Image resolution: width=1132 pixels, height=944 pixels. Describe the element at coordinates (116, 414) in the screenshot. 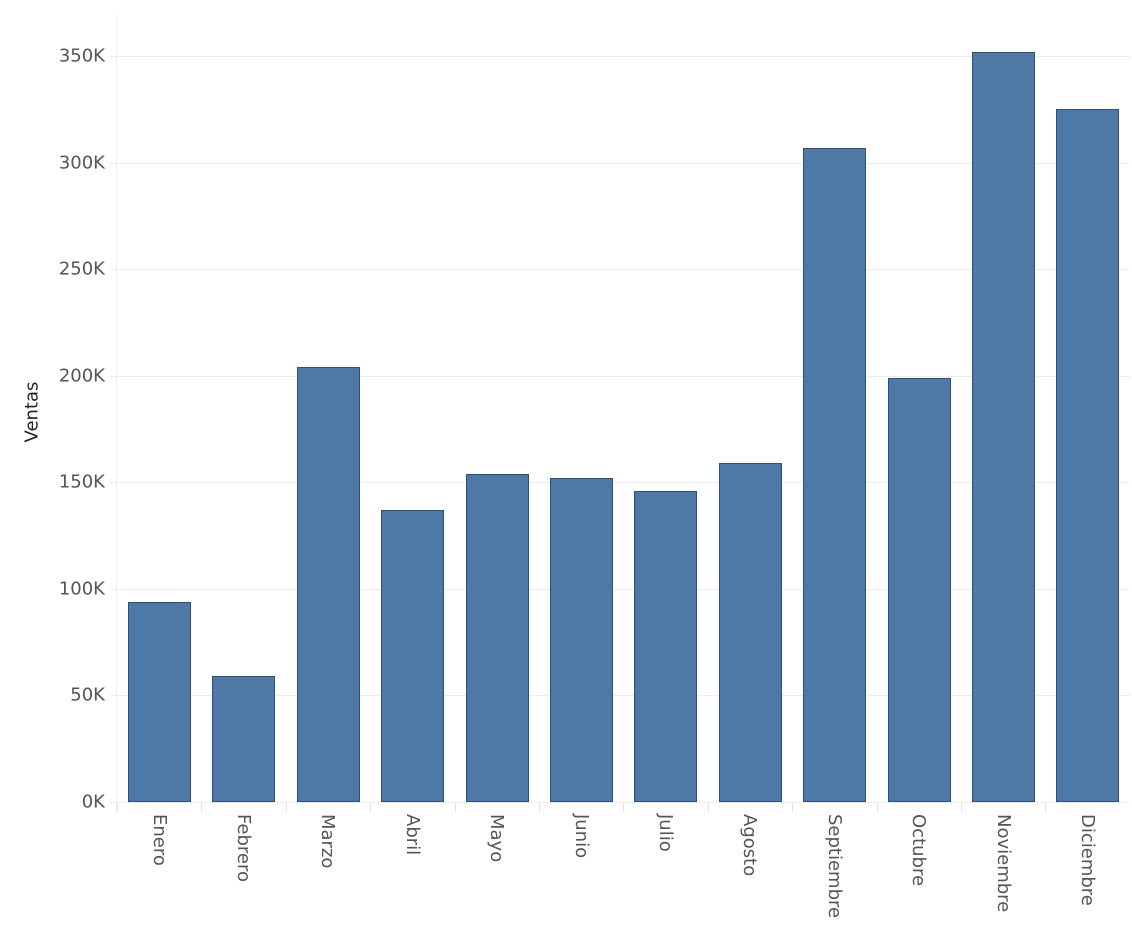

I see `y-axis-line` at that location.